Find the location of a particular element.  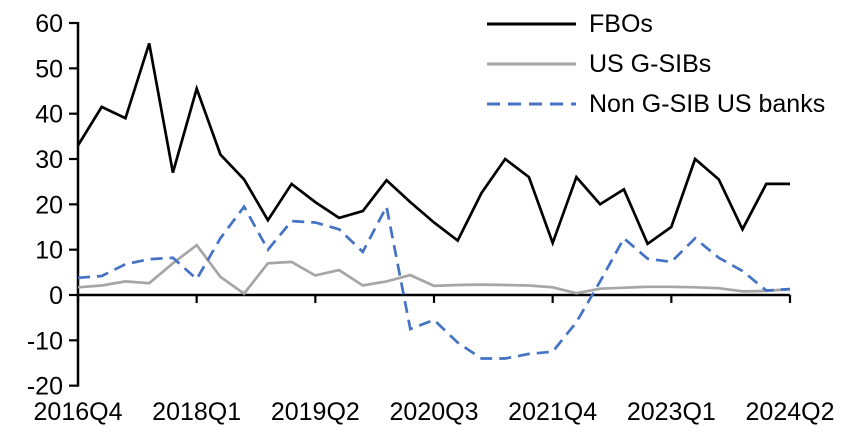

x-axis-tick-label: 2018Q1 is located at coordinates (196, 412).